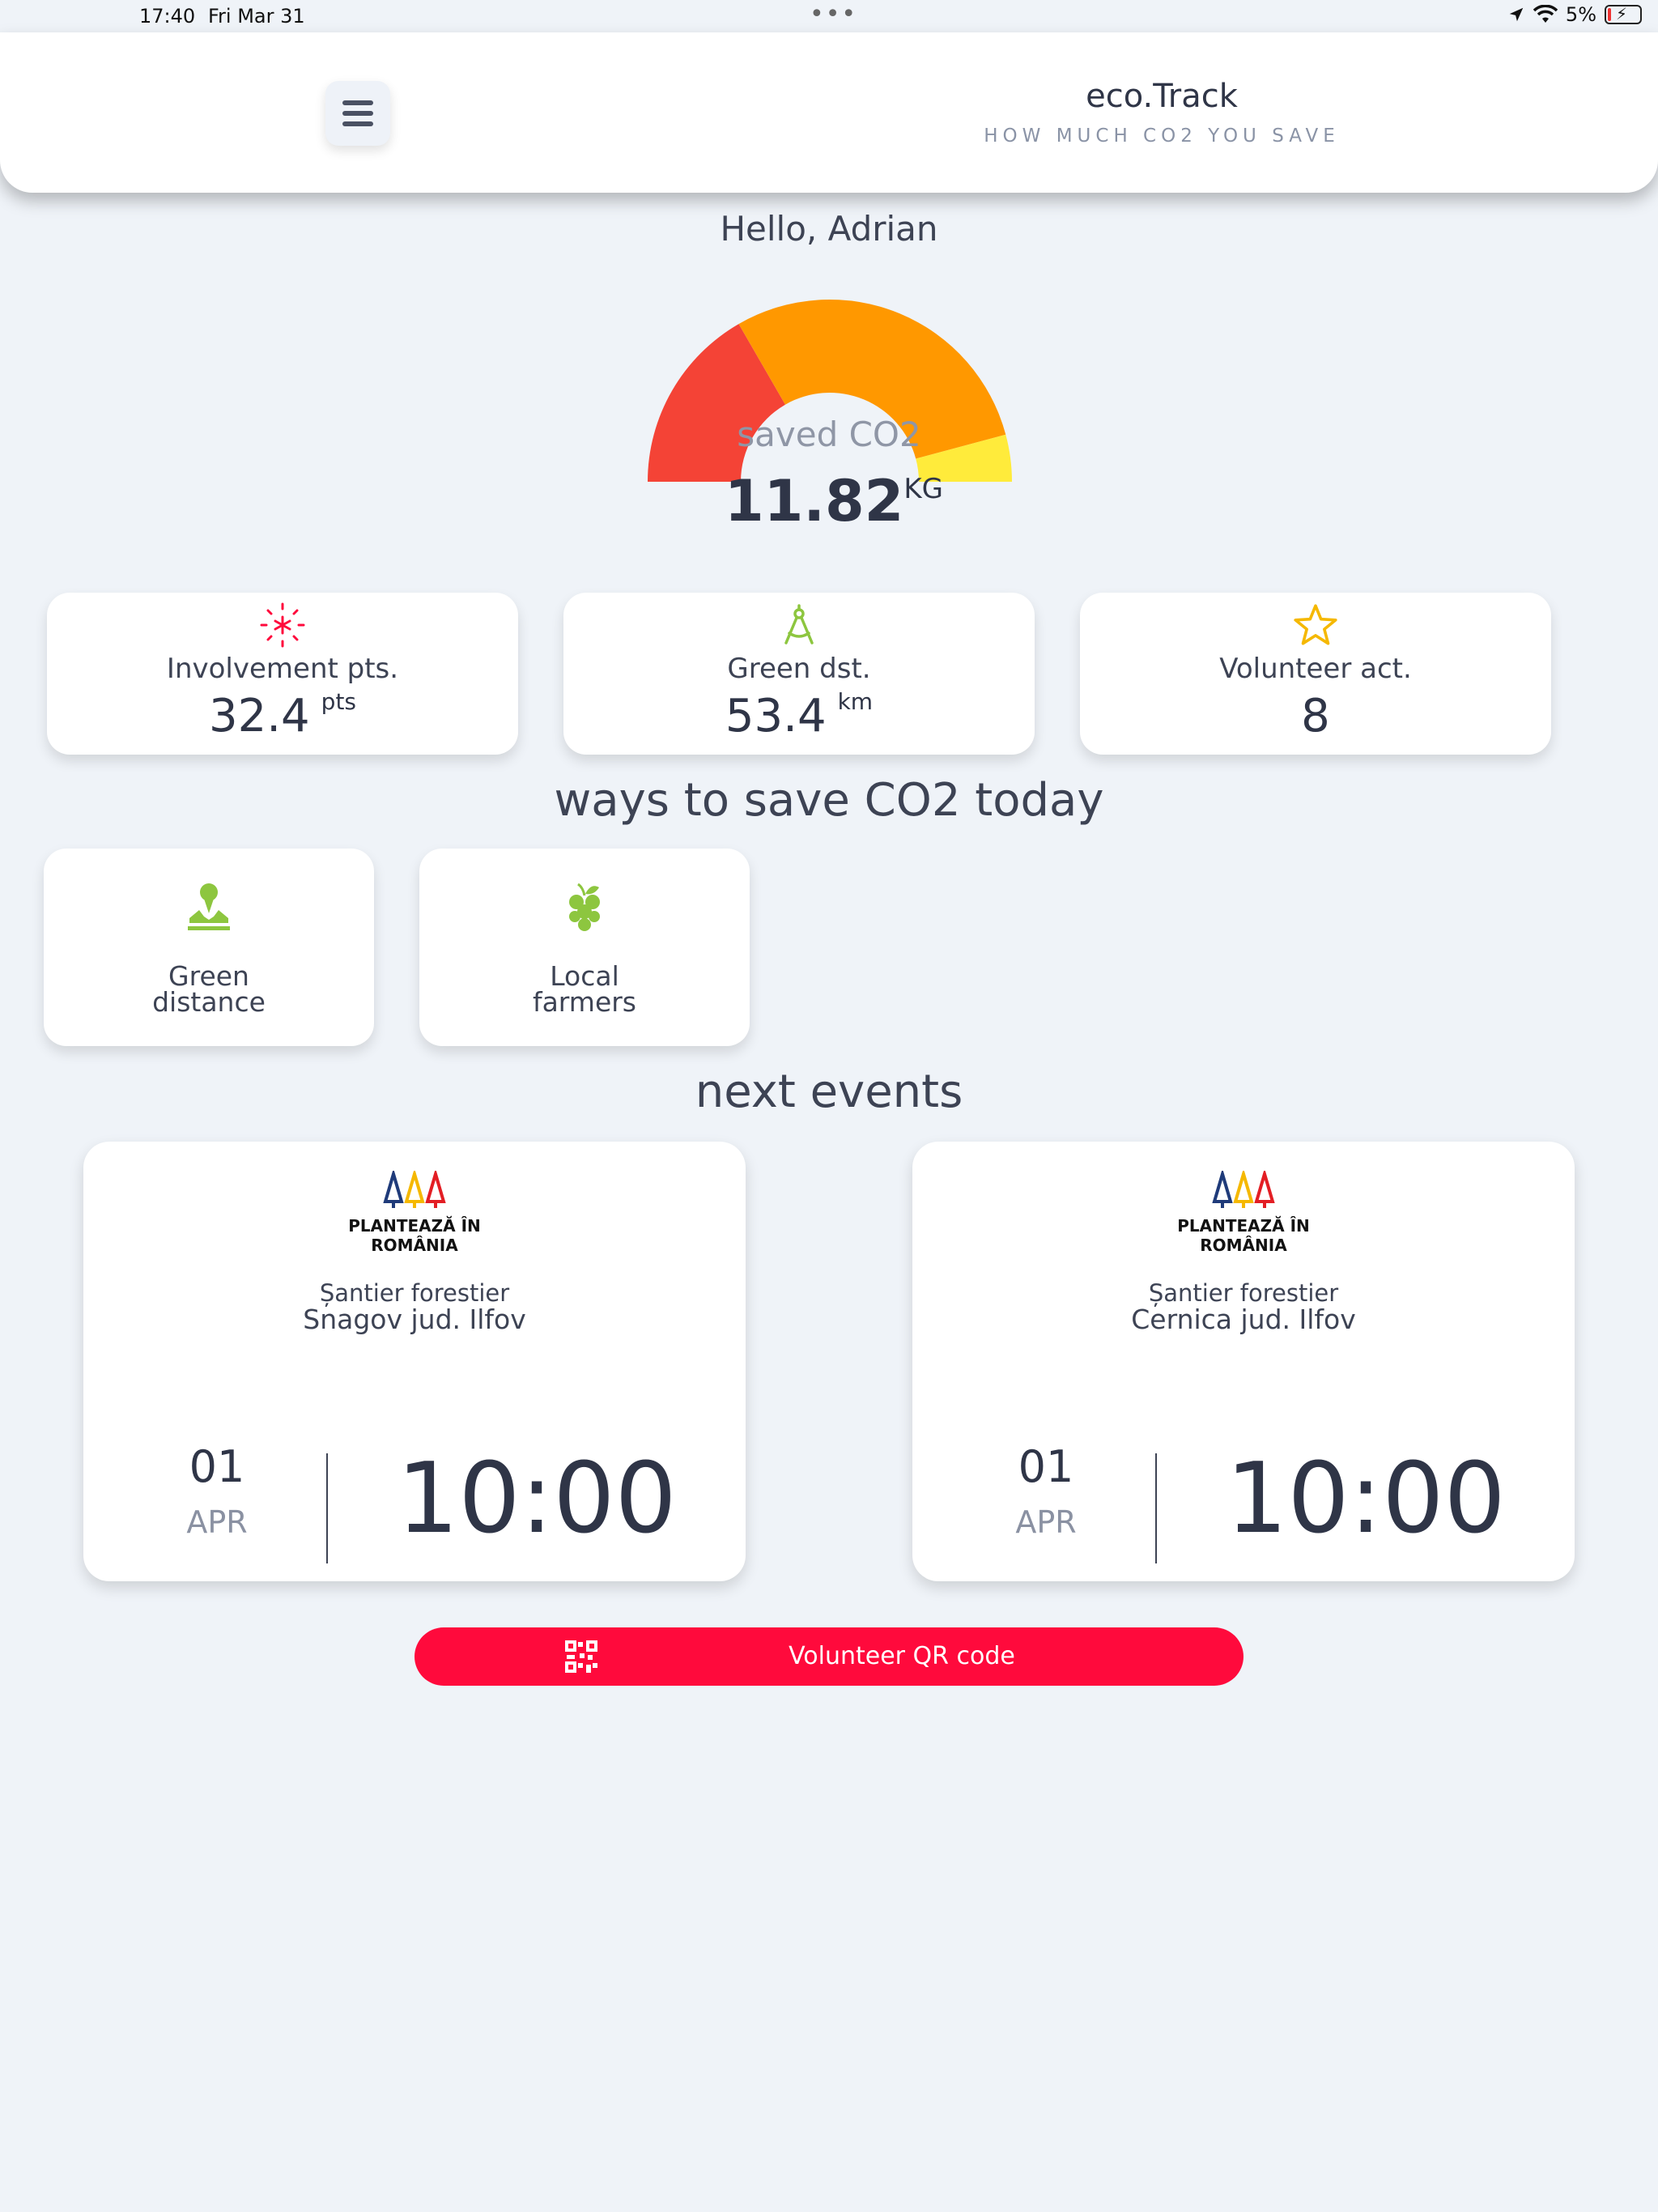 The width and height of the screenshot is (1658, 2212). I want to click on app-title: eco.Track, so click(1162, 97).